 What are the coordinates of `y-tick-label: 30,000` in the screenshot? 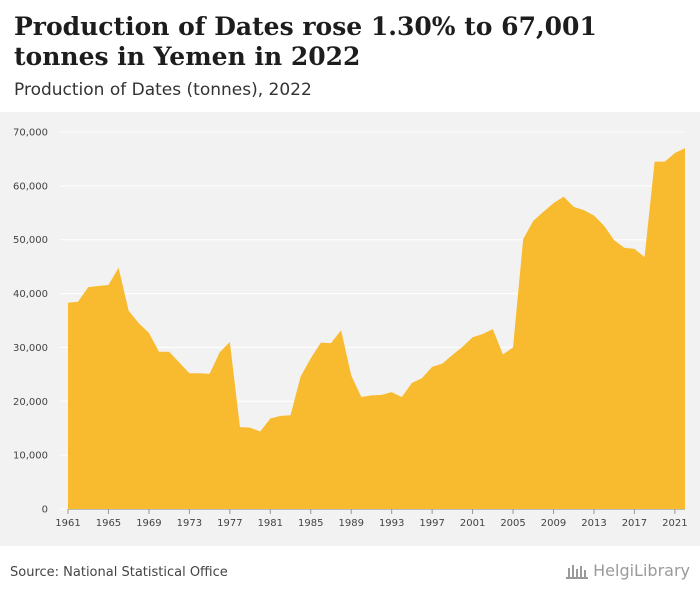 It's located at (30, 348).